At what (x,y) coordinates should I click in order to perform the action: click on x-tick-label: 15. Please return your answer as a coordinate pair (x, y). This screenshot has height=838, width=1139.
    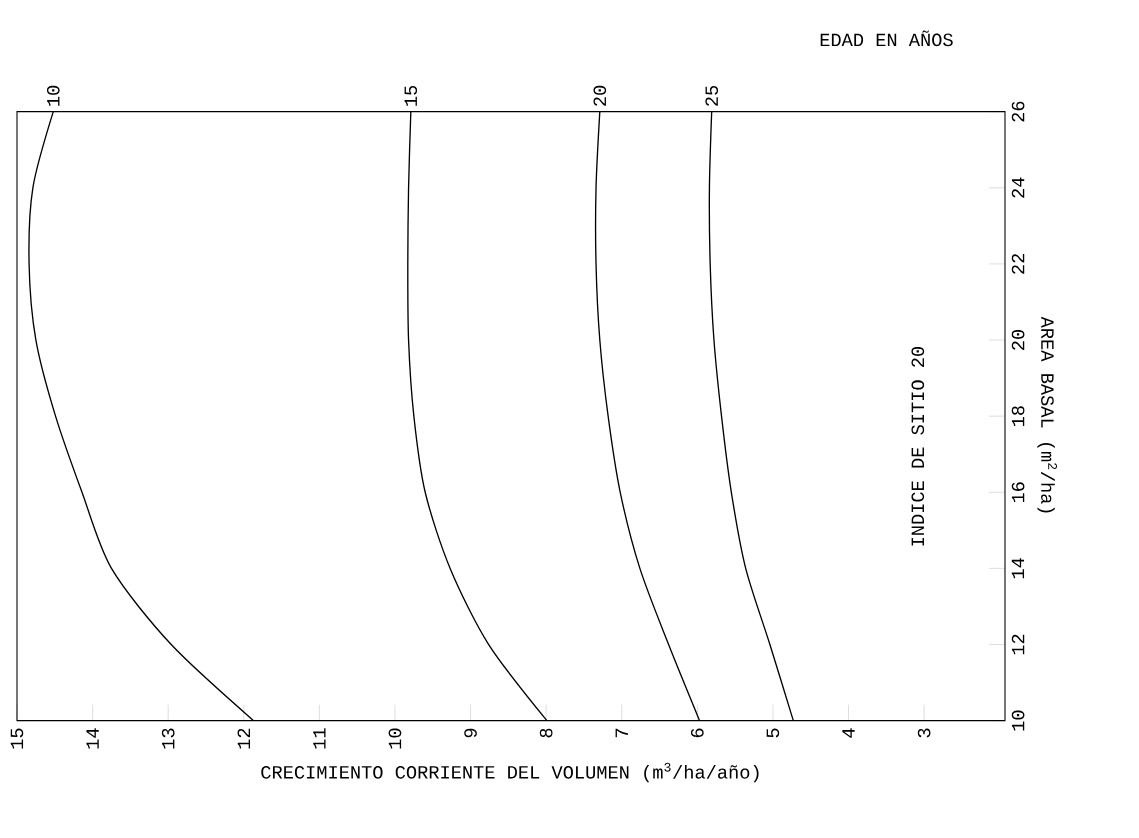
    Looking at the image, I should click on (17, 738).